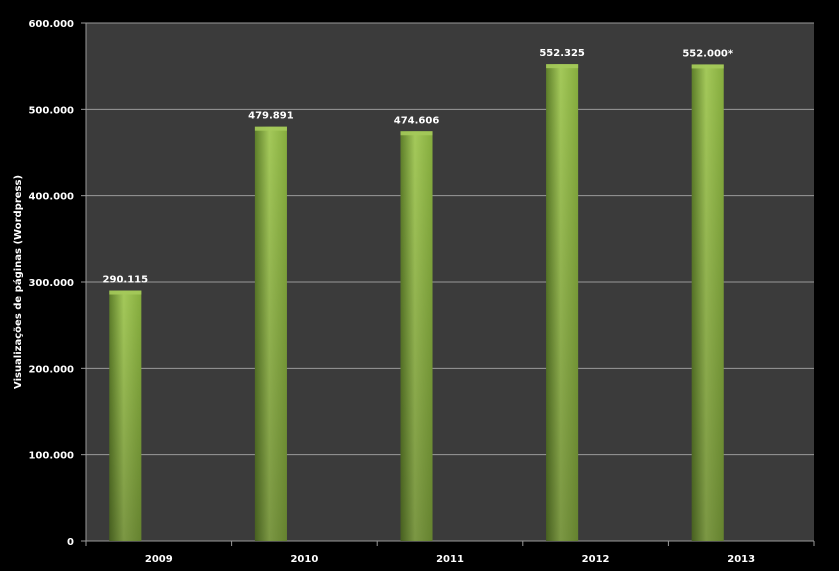 This screenshot has height=571, width=839. I want to click on x-tick-label: 2011, so click(450, 559).